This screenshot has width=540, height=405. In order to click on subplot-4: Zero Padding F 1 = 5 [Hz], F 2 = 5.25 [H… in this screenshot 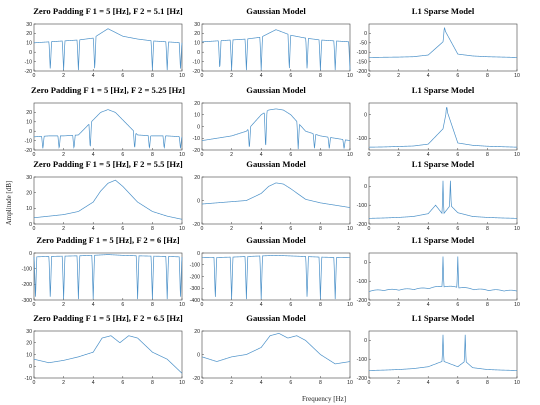, I will do `click(105, 121)`.